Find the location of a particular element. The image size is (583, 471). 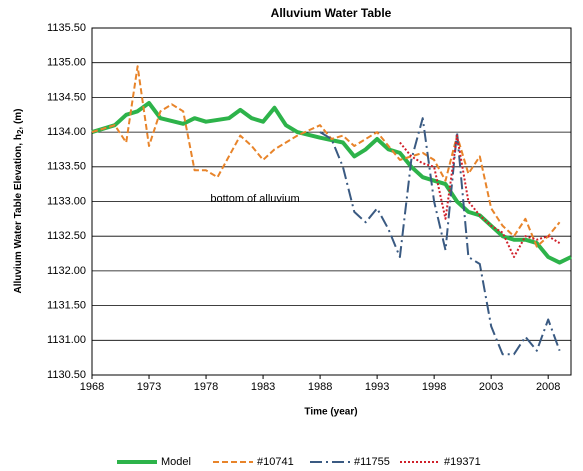

legend-label: #19371 is located at coordinates (462, 462).